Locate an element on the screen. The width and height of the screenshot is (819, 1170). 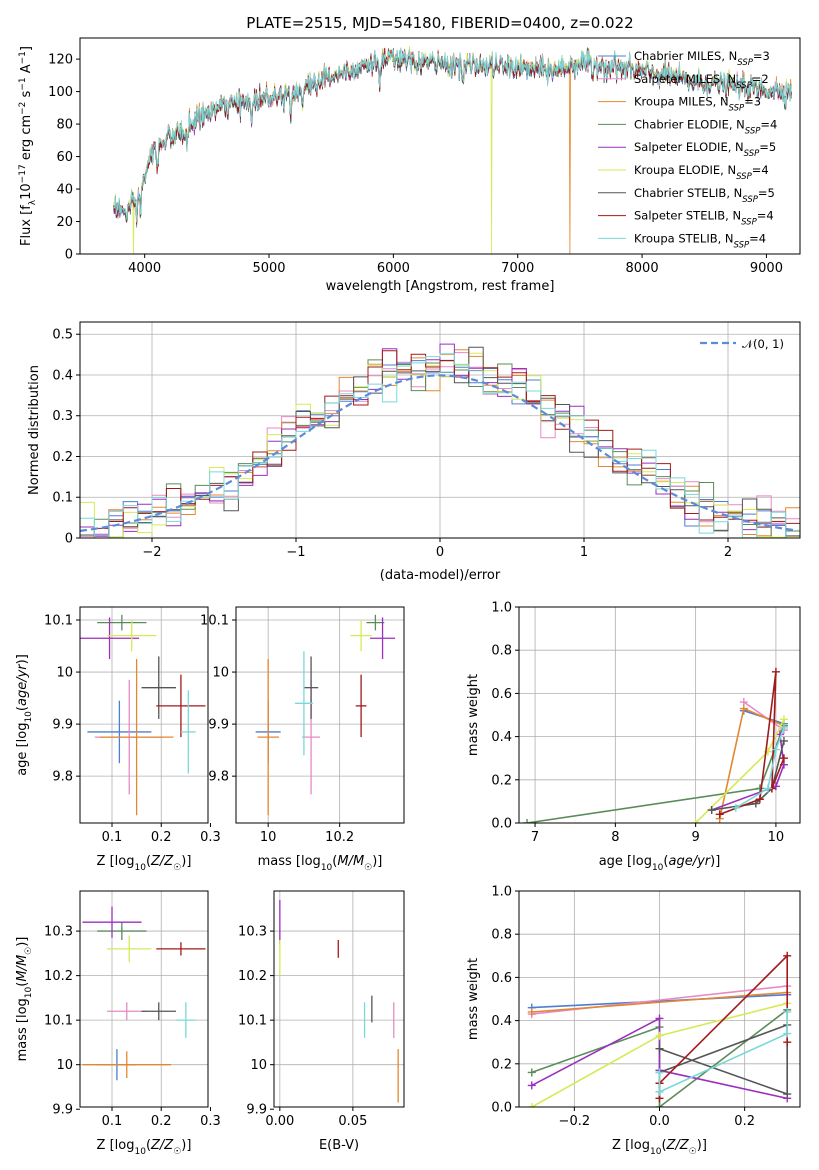
x-tick-label: 10.2 is located at coordinates (339, 837).